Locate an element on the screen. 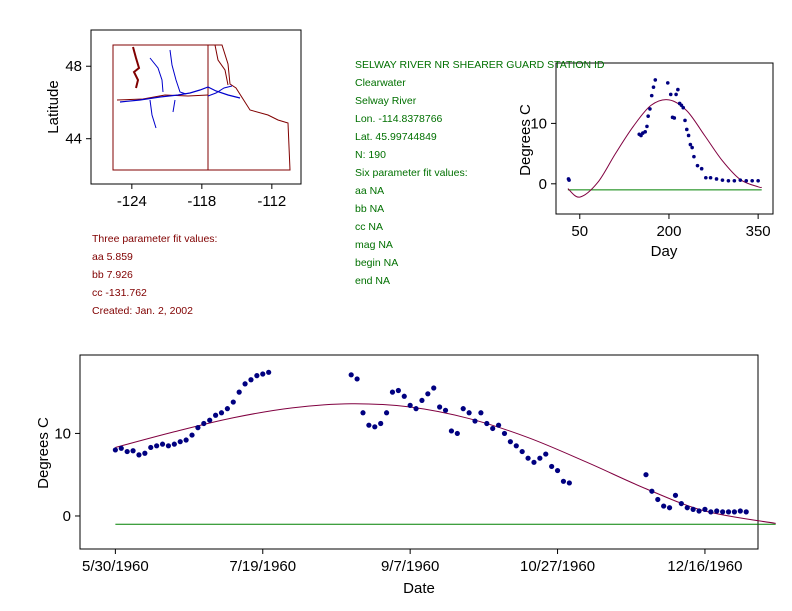  date-xtick-label: 9/7/1960 is located at coordinates (410, 566).